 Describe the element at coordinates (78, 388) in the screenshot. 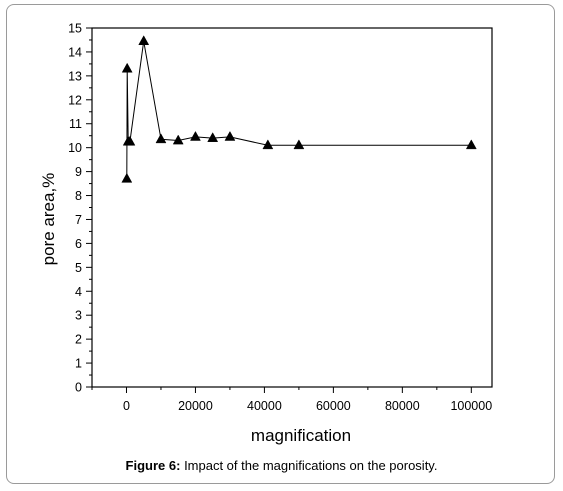

I see `y-tick-label: 0` at that location.